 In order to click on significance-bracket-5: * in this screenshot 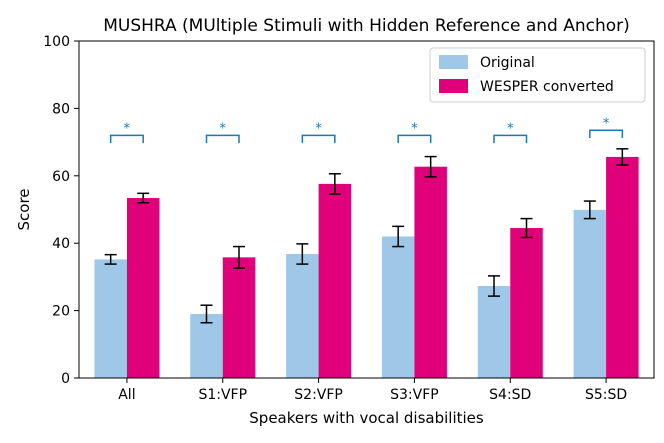, I will do `click(606, 127)`.